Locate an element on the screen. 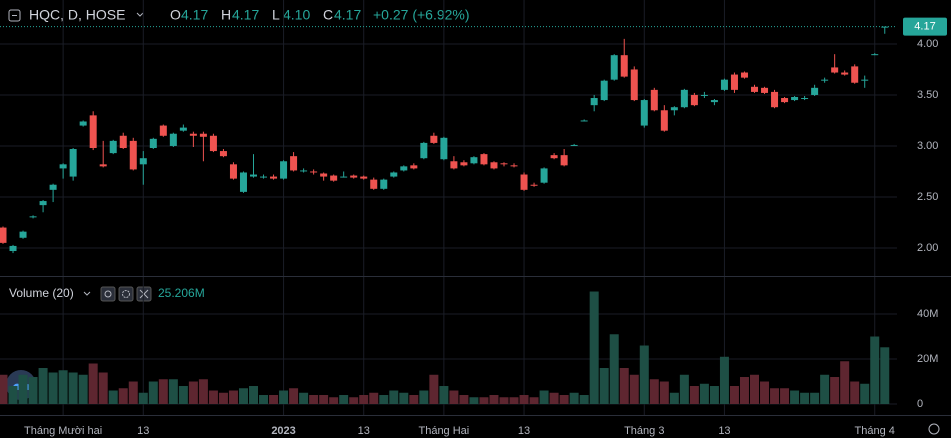 This screenshot has height=438, width=951. y-tick-label: 3.00 is located at coordinates (927, 146).